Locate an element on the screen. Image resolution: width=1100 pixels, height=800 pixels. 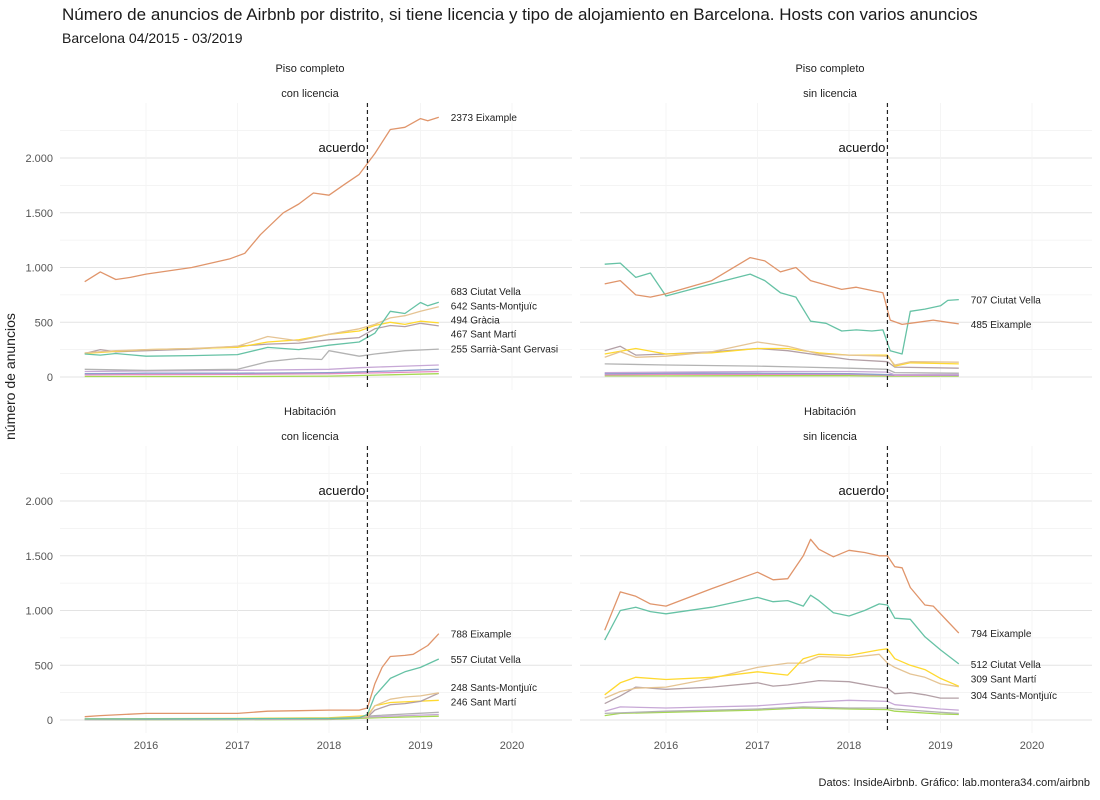
series-end-label: 467 Sant Martí is located at coordinates (484, 335).